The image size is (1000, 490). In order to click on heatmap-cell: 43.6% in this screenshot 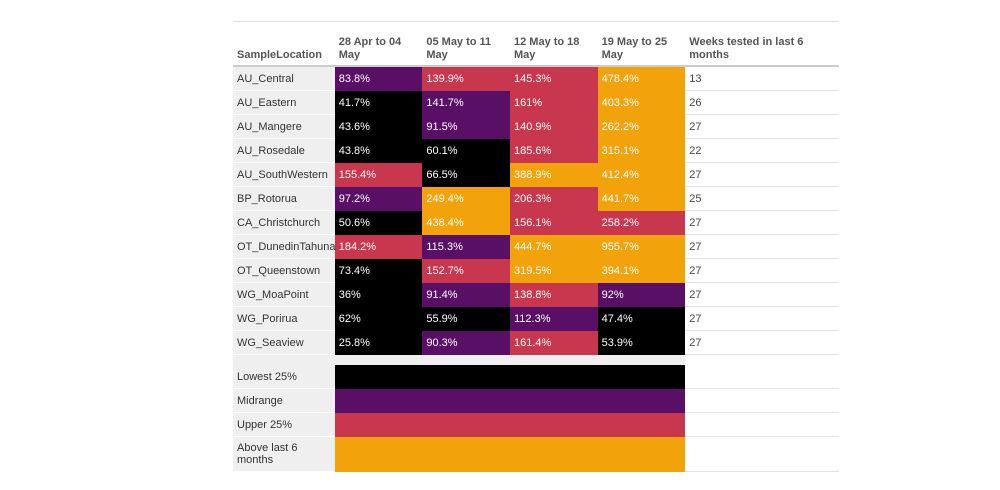, I will do `click(378, 126)`.